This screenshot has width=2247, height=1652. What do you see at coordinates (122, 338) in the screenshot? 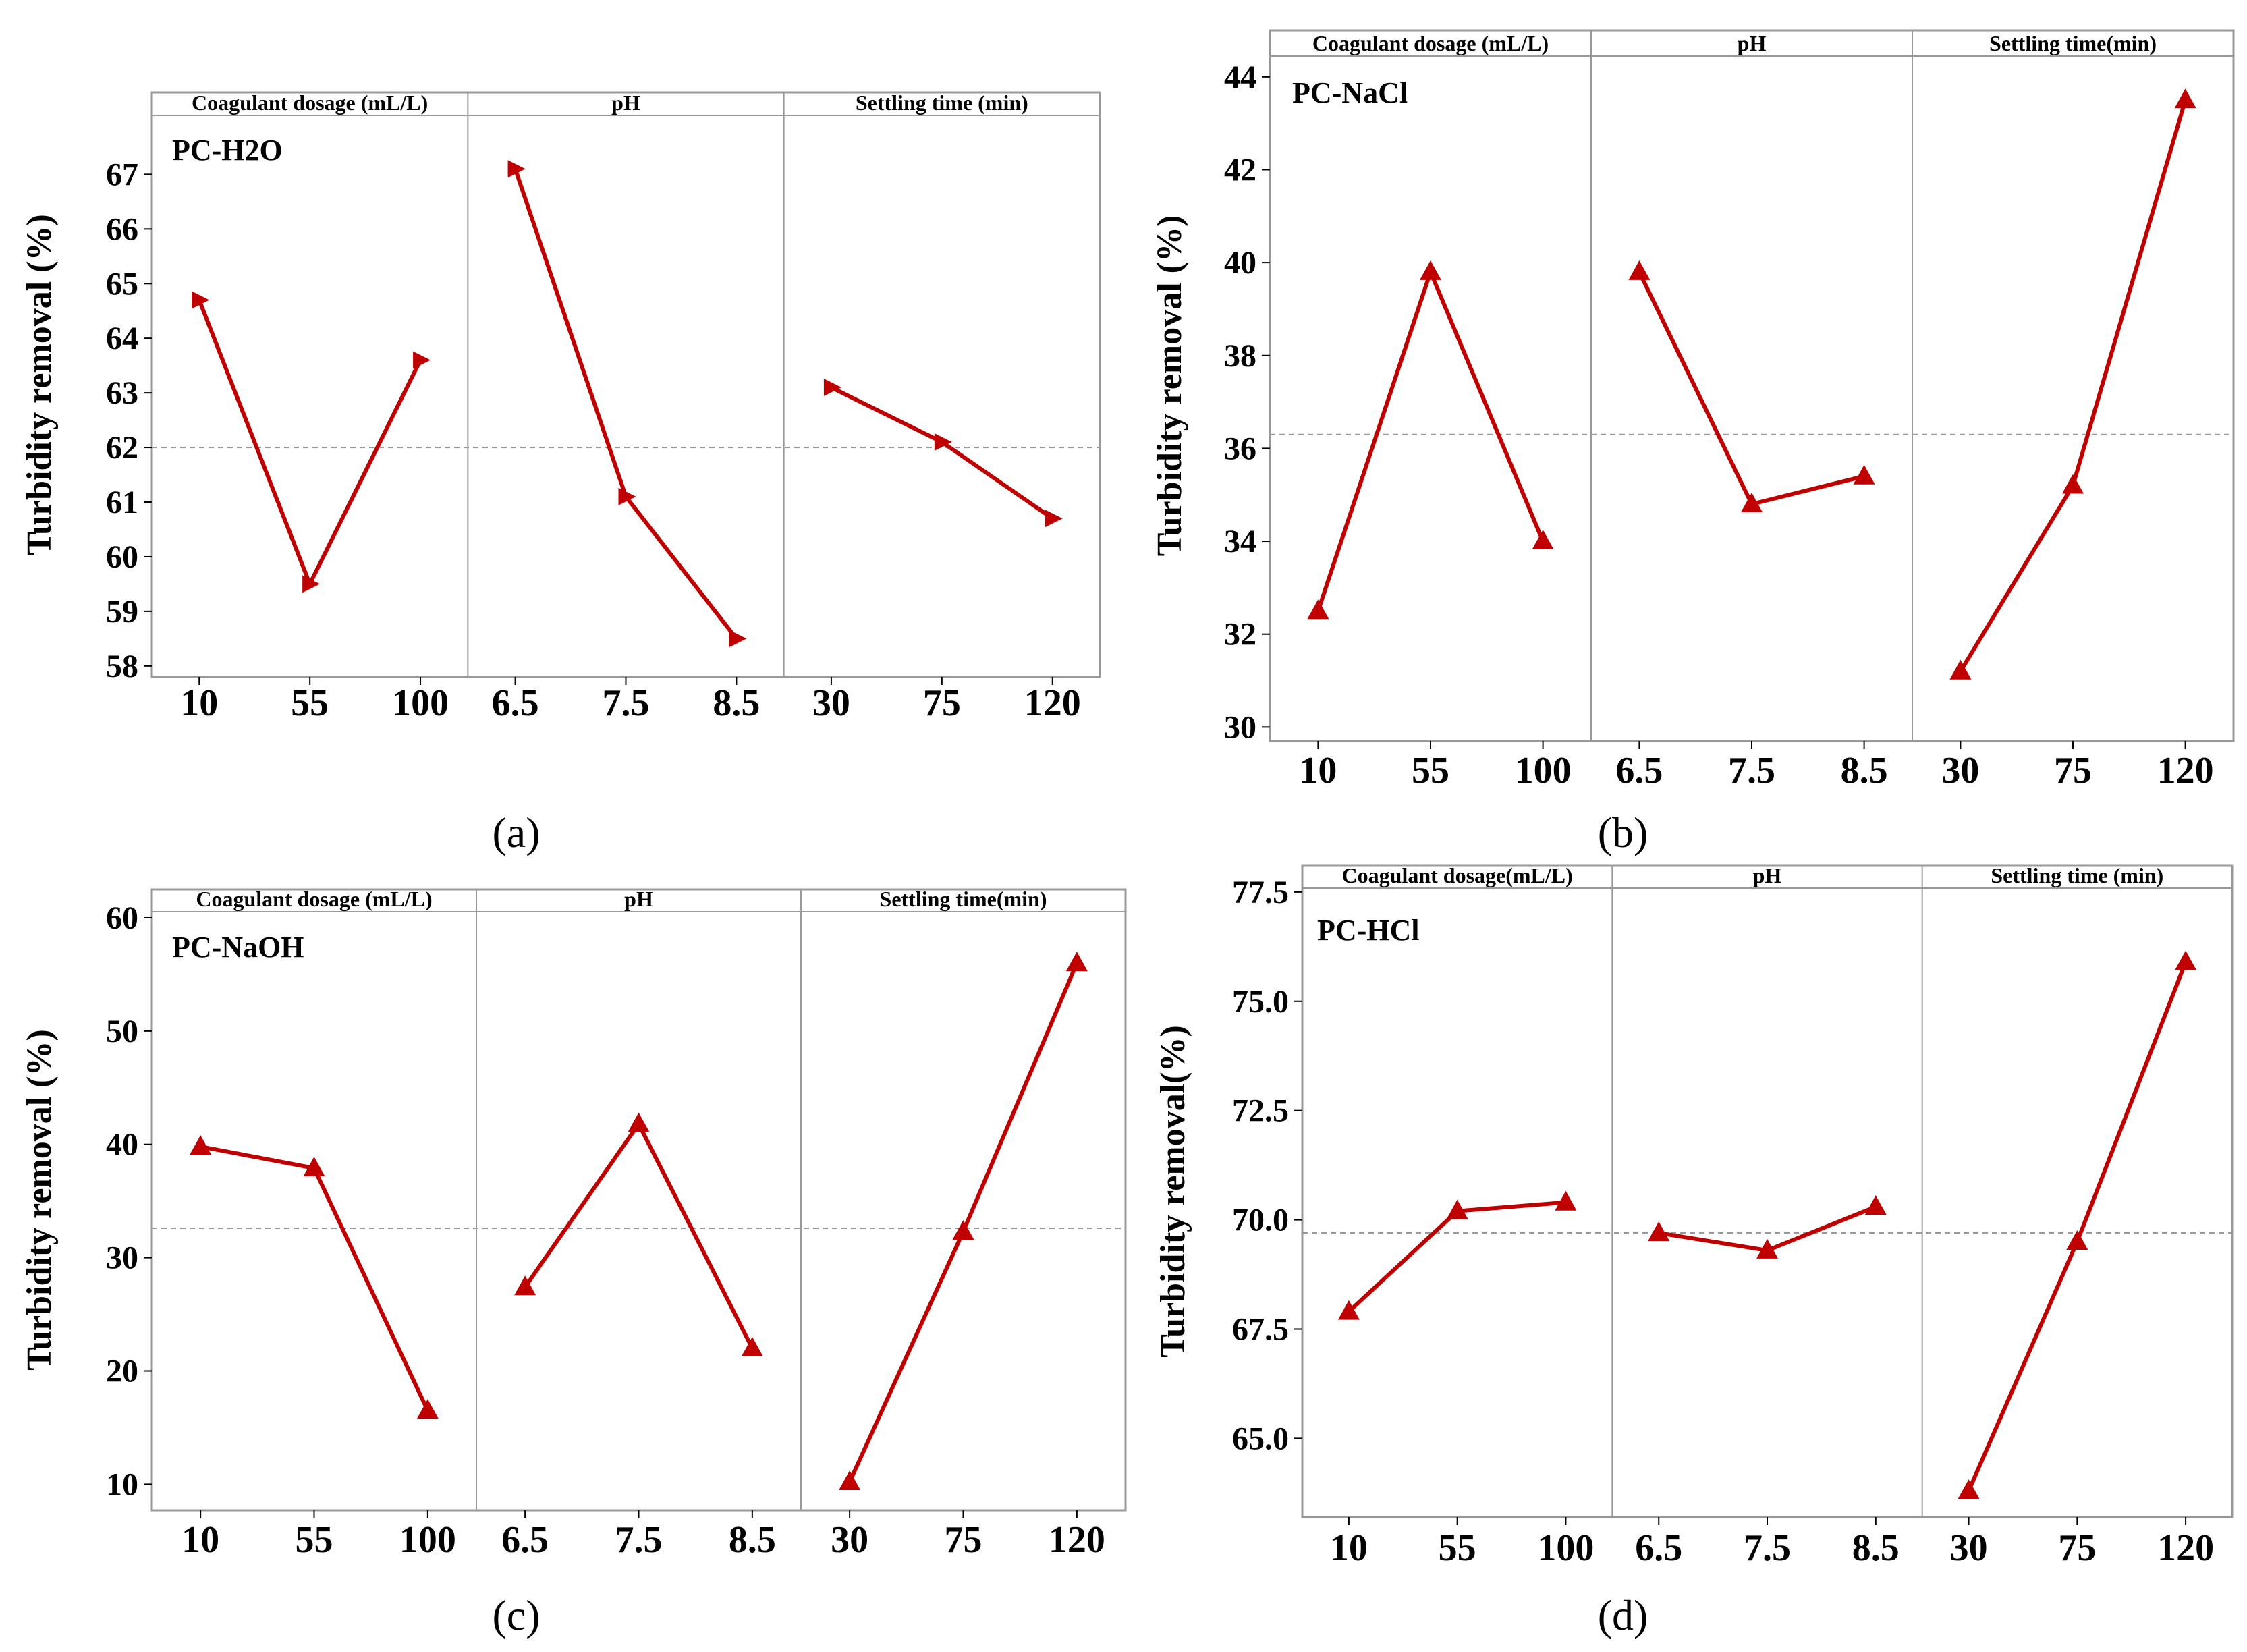
I see `y-tick-label: 64` at bounding box center [122, 338].